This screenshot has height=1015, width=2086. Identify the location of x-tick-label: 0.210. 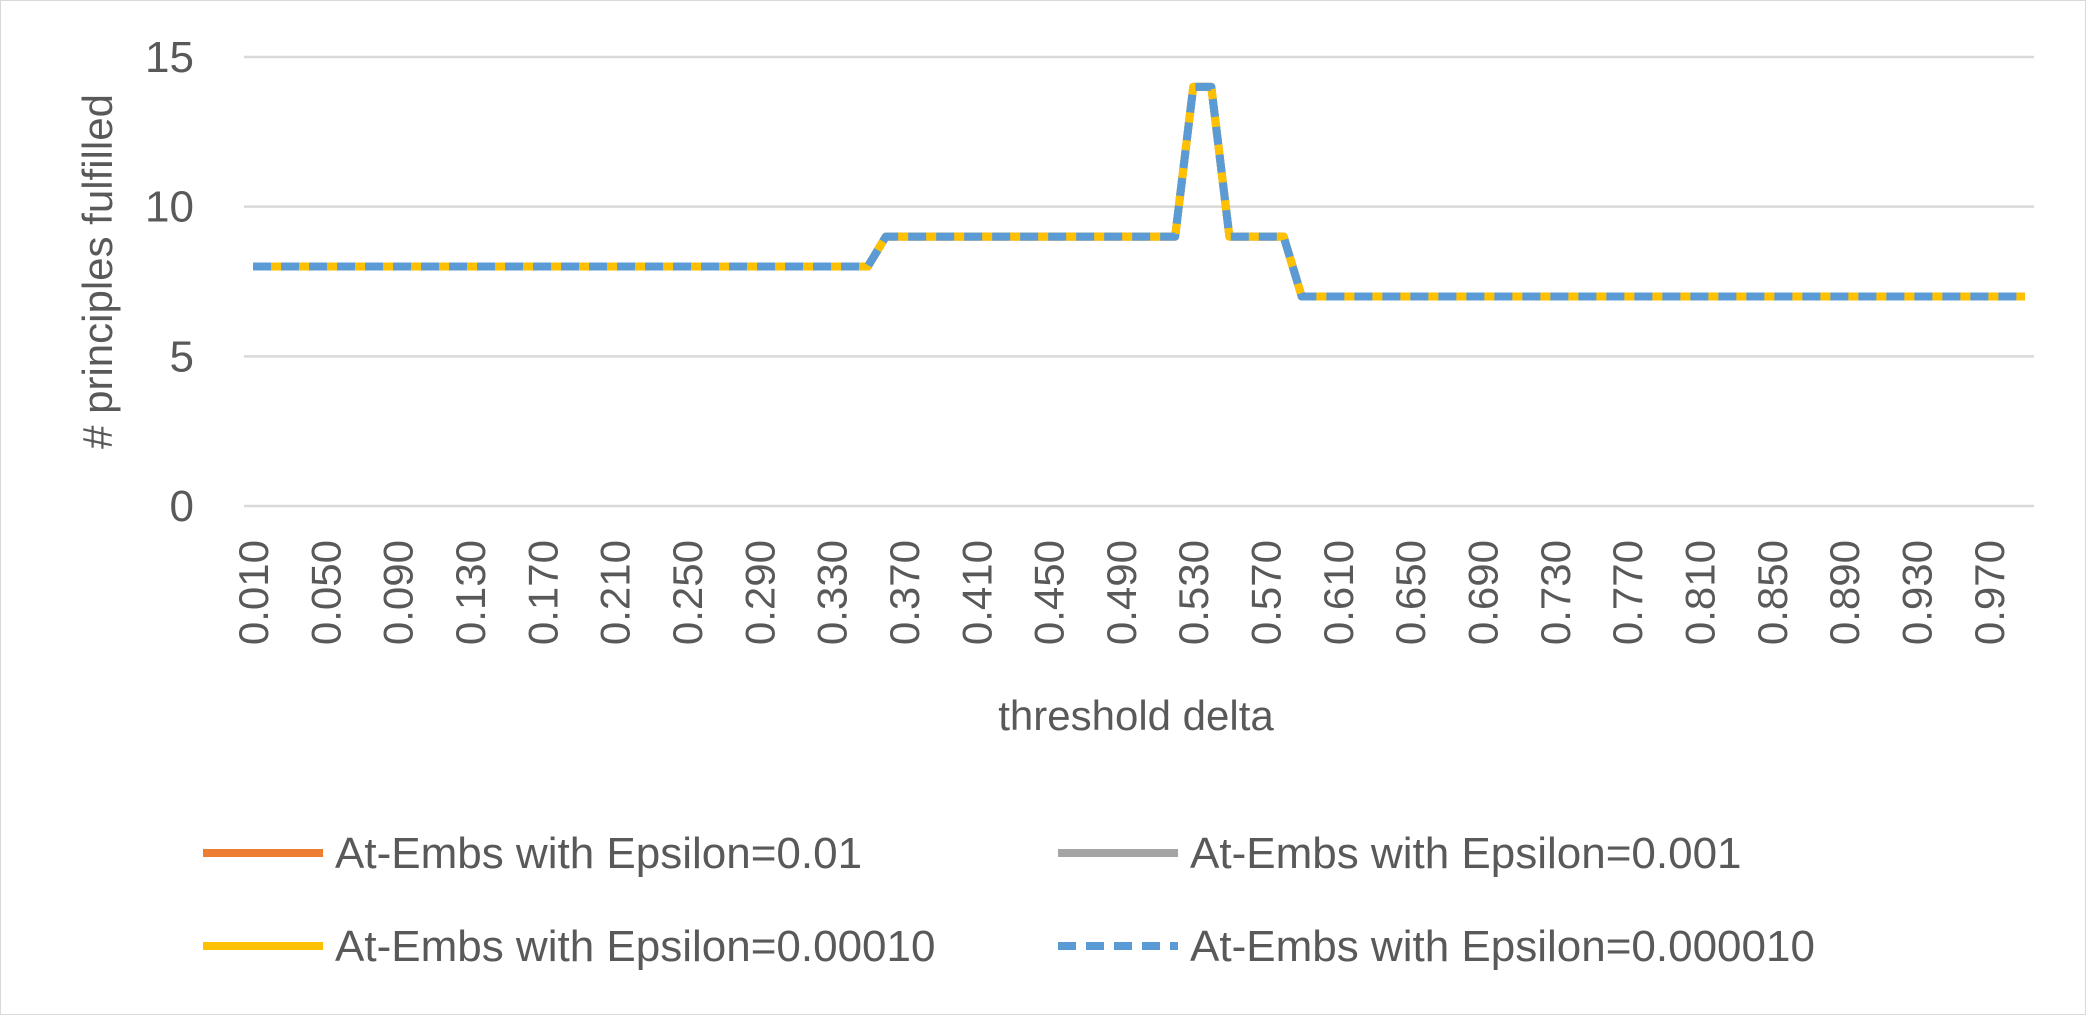
(615, 592).